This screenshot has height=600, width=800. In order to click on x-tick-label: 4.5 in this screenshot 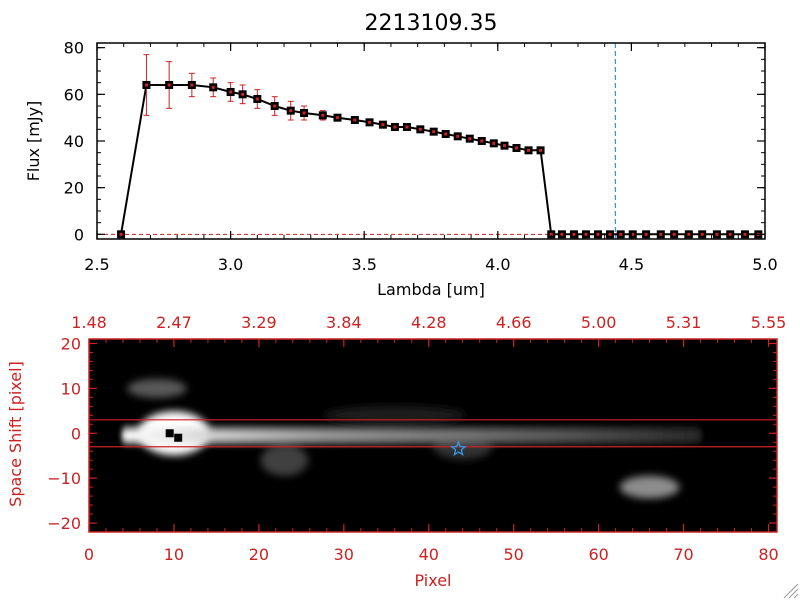, I will do `click(631, 264)`.